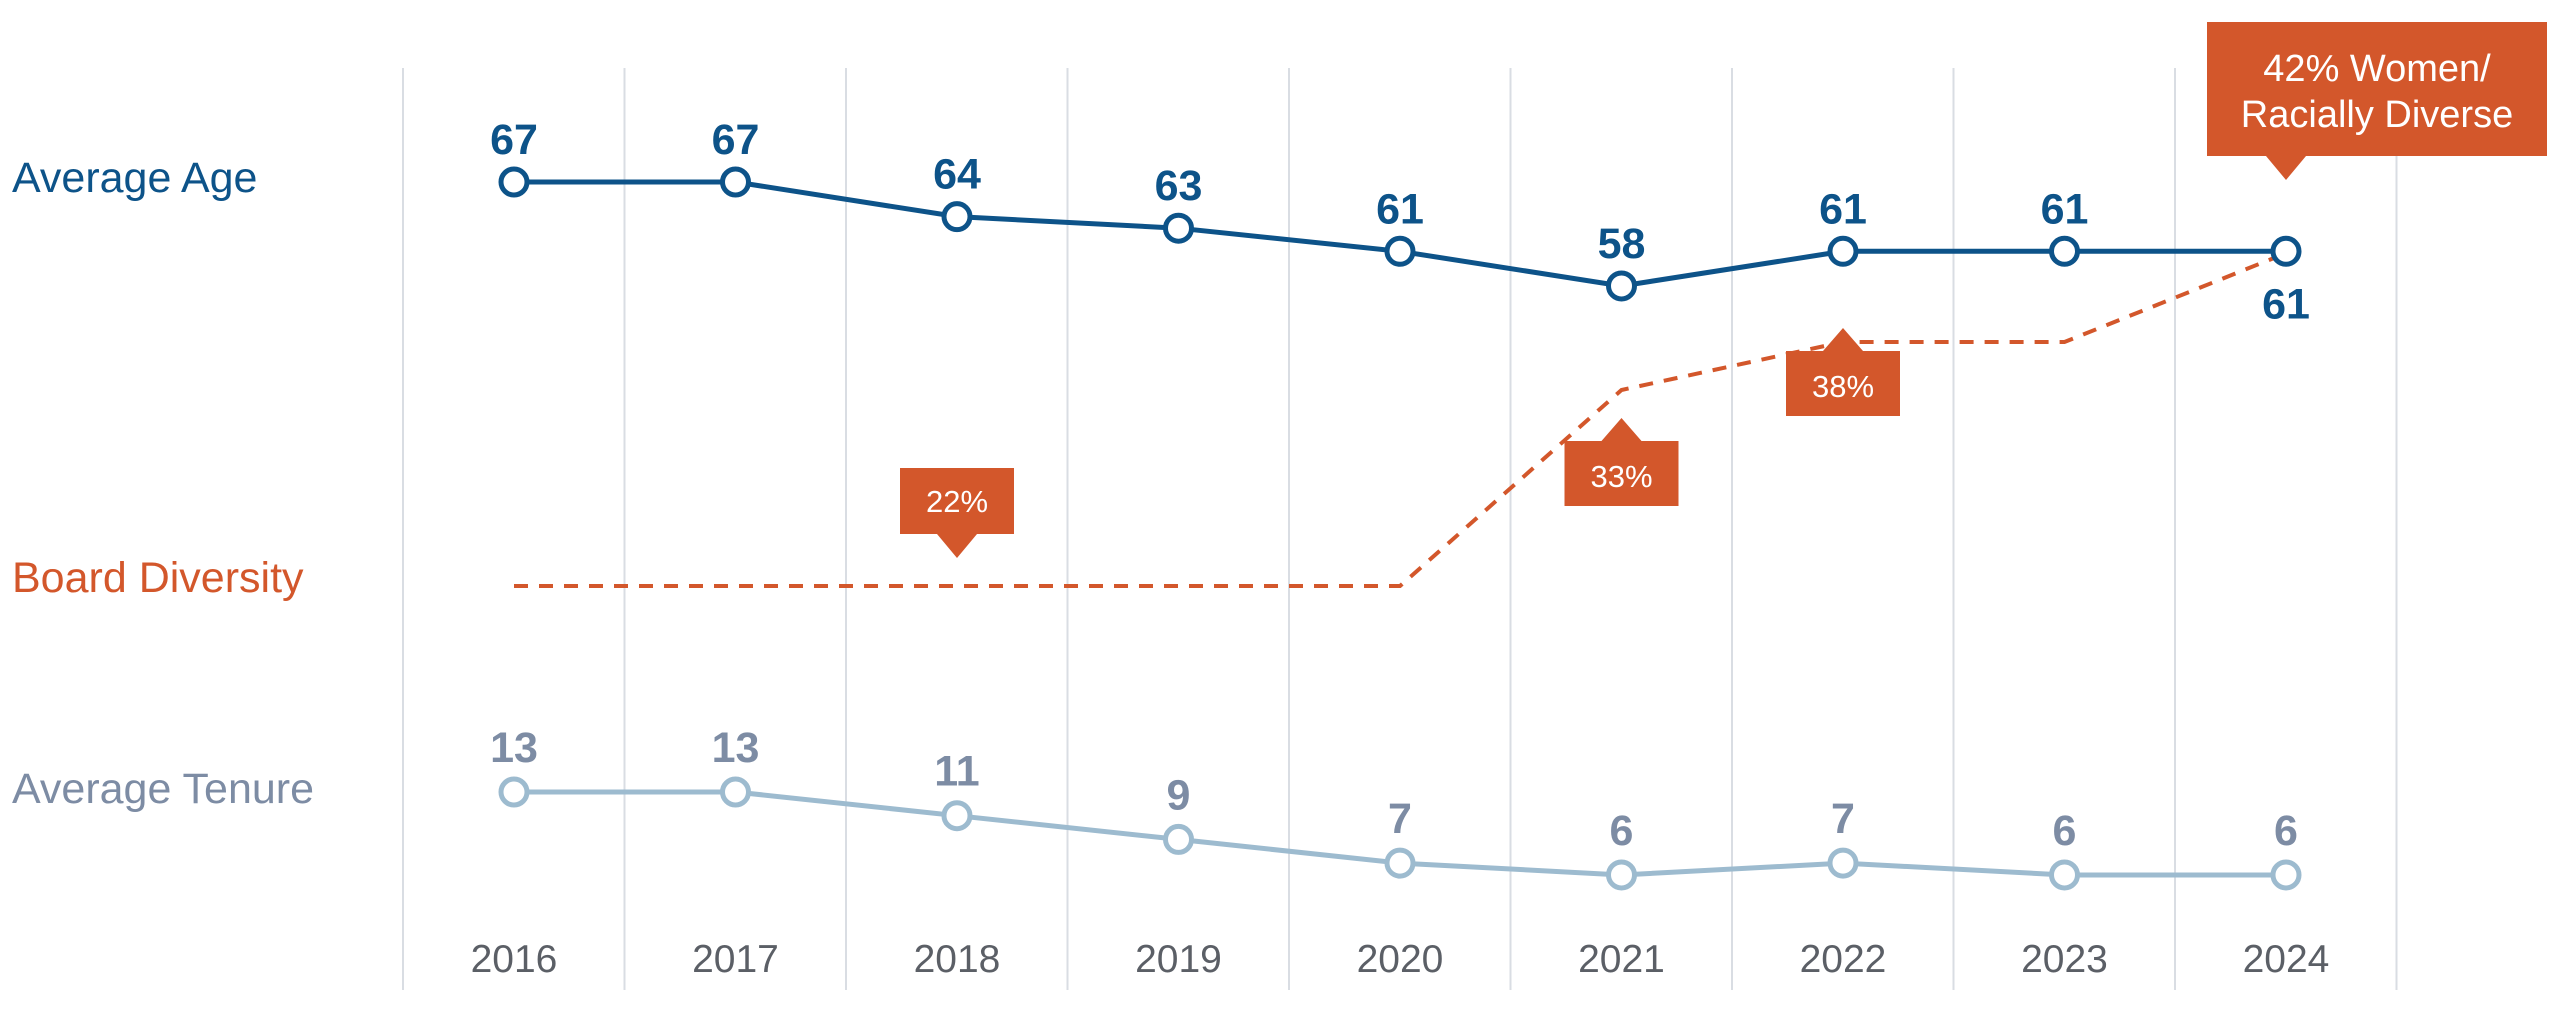 The width and height of the screenshot is (2560, 1026). I want to click on series-label-average-tenure: Average Tenure, so click(163, 789).